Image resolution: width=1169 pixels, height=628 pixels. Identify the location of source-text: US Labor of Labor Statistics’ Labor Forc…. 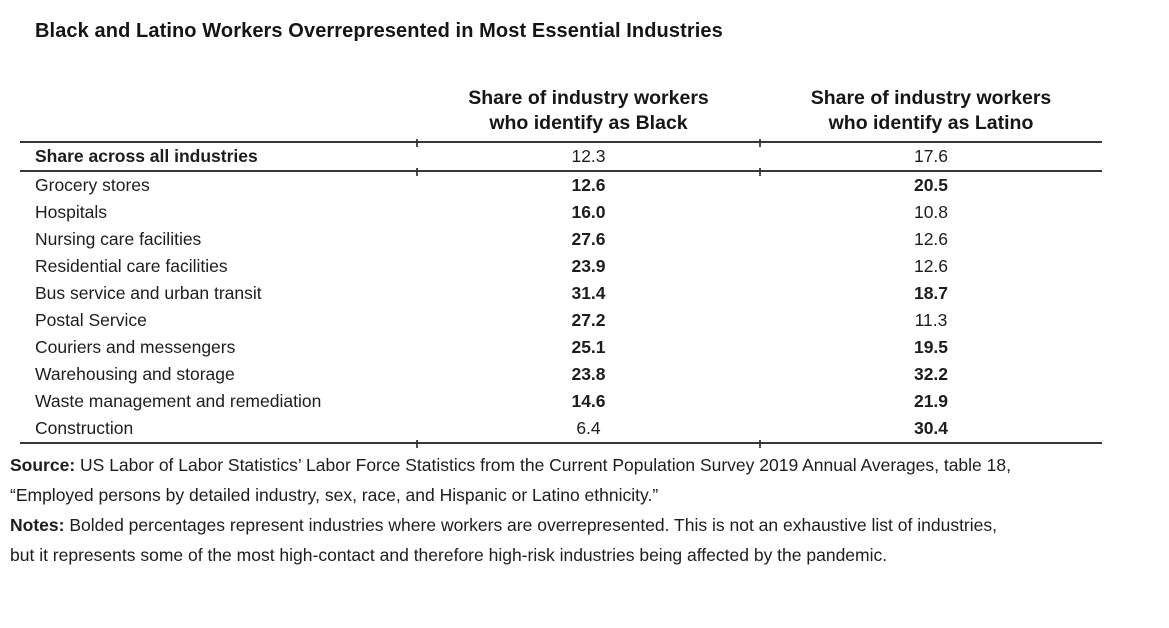
(545, 465).